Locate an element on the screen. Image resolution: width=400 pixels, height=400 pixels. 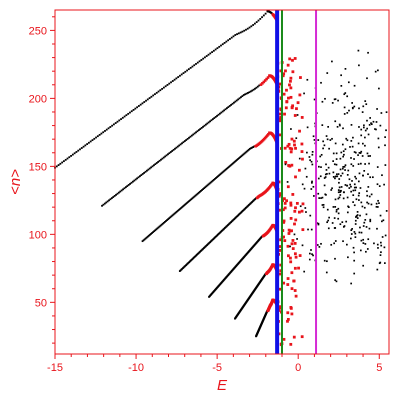
y-tick-label: 200 is located at coordinates (38, 99).